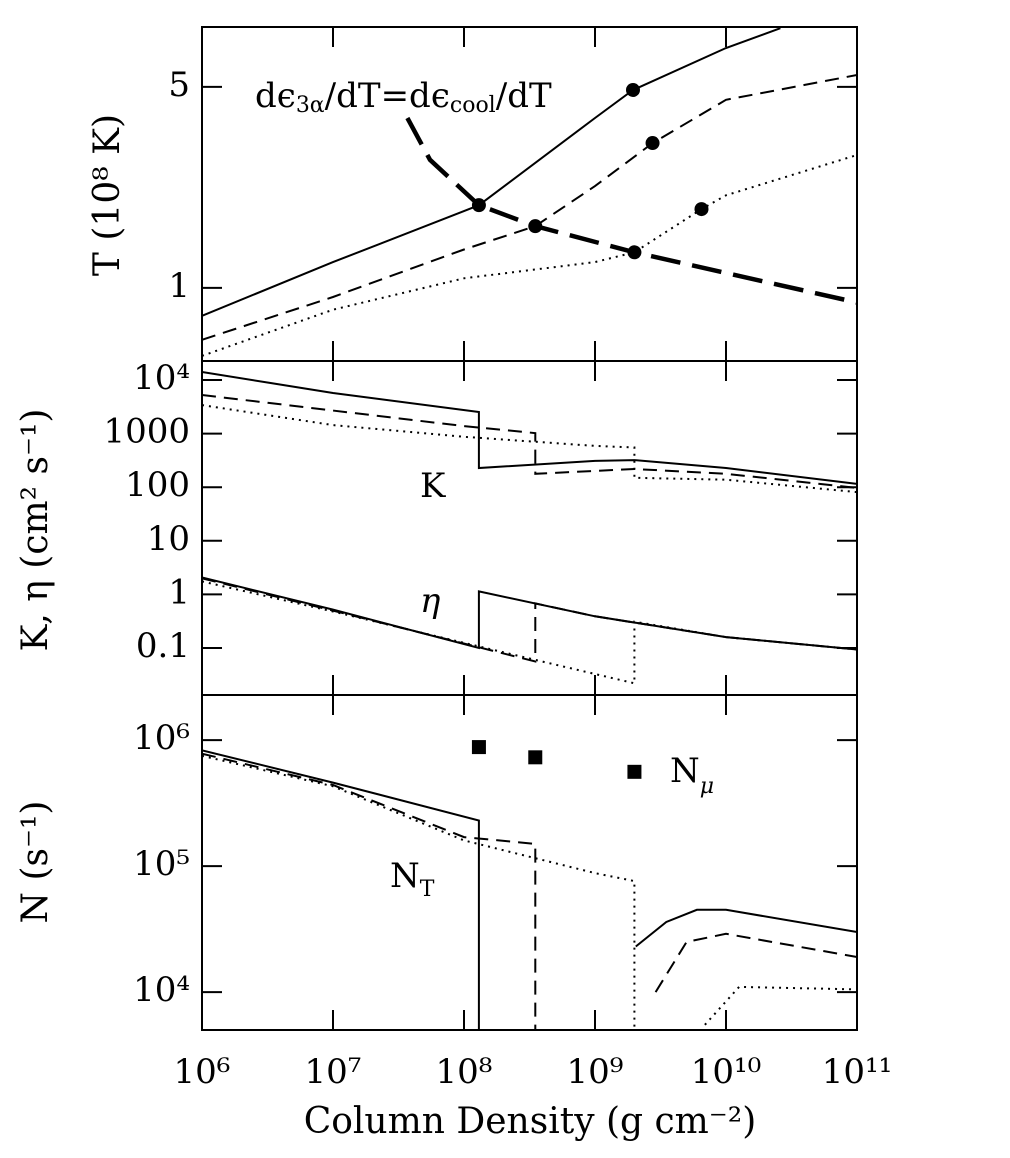 The image size is (1010, 1158). Describe the element at coordinates (107, 195) in the screenshot. I see `y-axis-label: T (10⁸ K)` at that location.